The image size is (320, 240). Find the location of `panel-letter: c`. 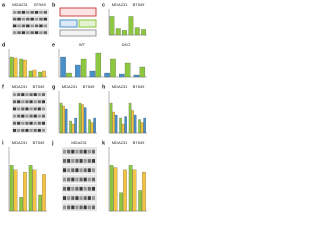

panel-letter: c is located at coordinates (103, 5).